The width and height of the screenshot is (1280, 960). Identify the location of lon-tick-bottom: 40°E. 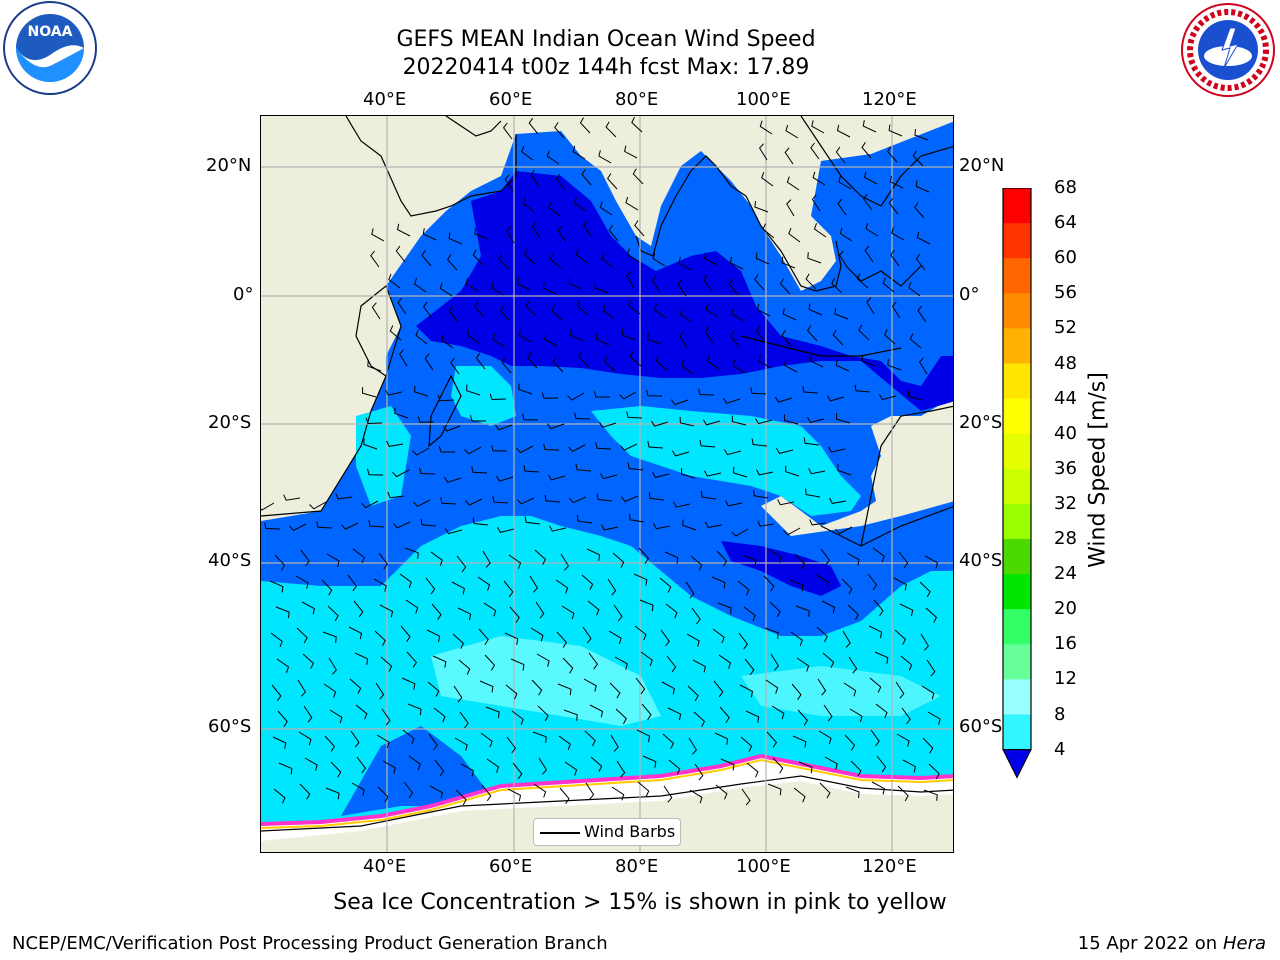
(385, 866).